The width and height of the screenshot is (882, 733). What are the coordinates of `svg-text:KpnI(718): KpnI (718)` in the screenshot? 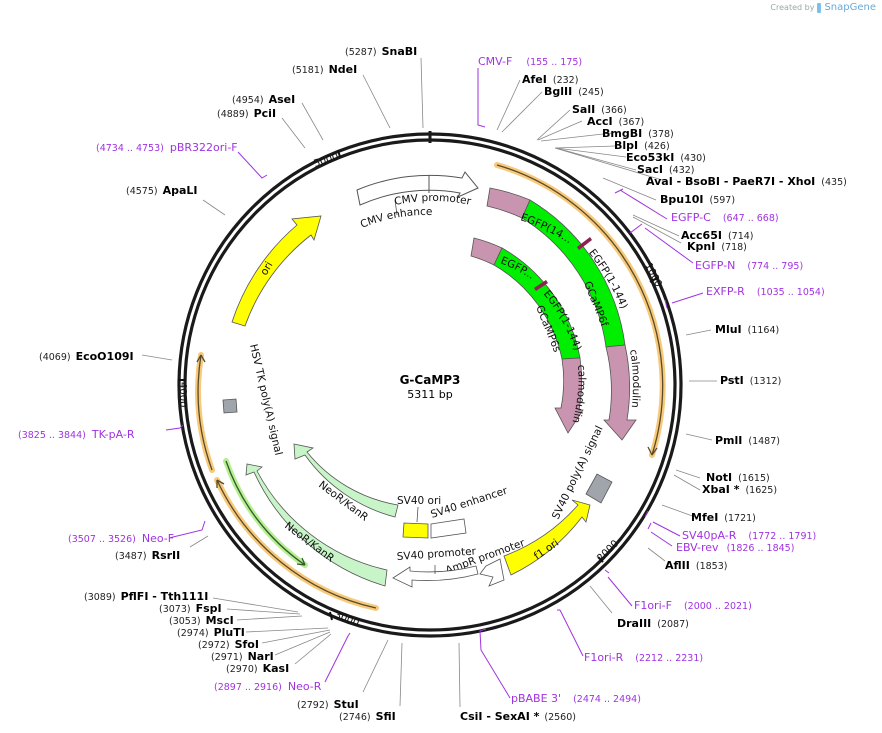 It's located at (717, 246).